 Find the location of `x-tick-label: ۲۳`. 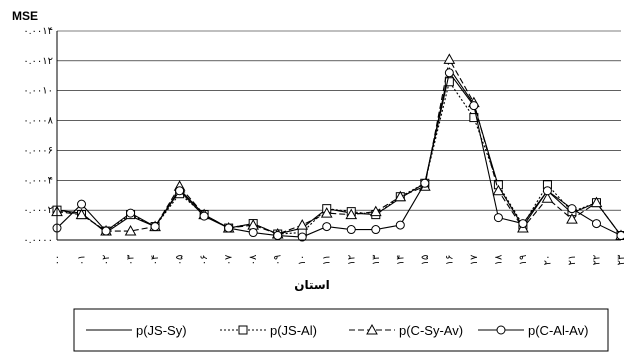

x-tick-label: ۲۳ is located at coordinates (620, 259).